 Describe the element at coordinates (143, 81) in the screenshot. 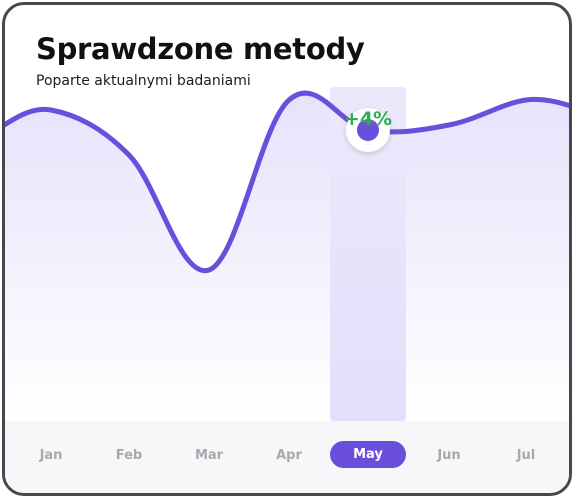

I see `chart-subtitle: Poparte aktualnymi badaniami` at that location.